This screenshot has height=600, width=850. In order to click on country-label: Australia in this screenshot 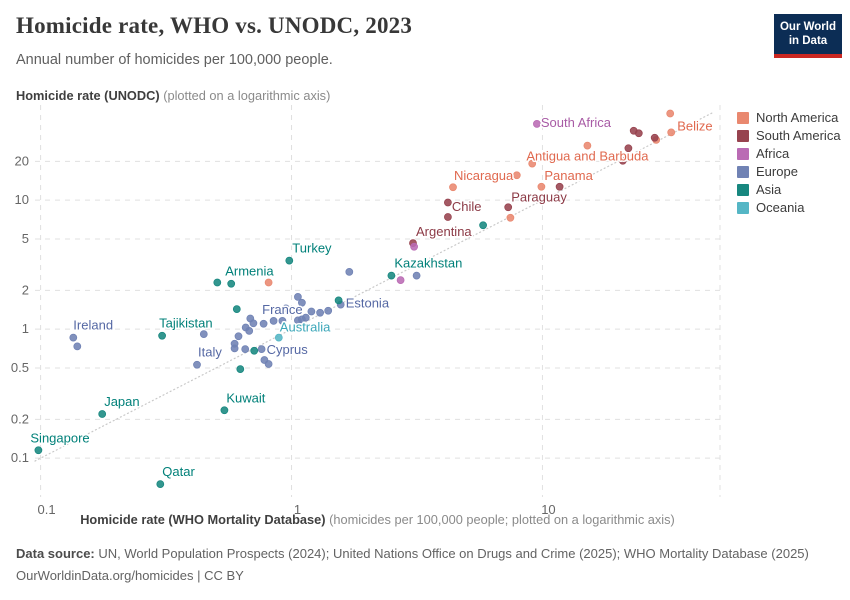, I will do `click(305, 327)`.